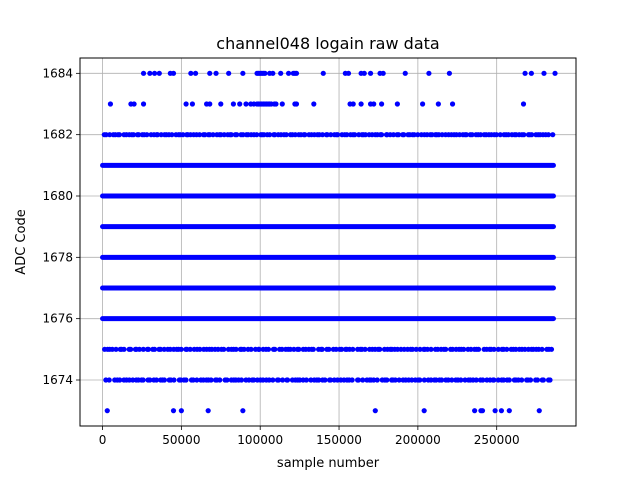 This screenshot has width=640, height=480. What do you see at coordinates (418, 440) in the screenshot?
I see `x-tick-label: 200000` at bounding box center [418, 440].